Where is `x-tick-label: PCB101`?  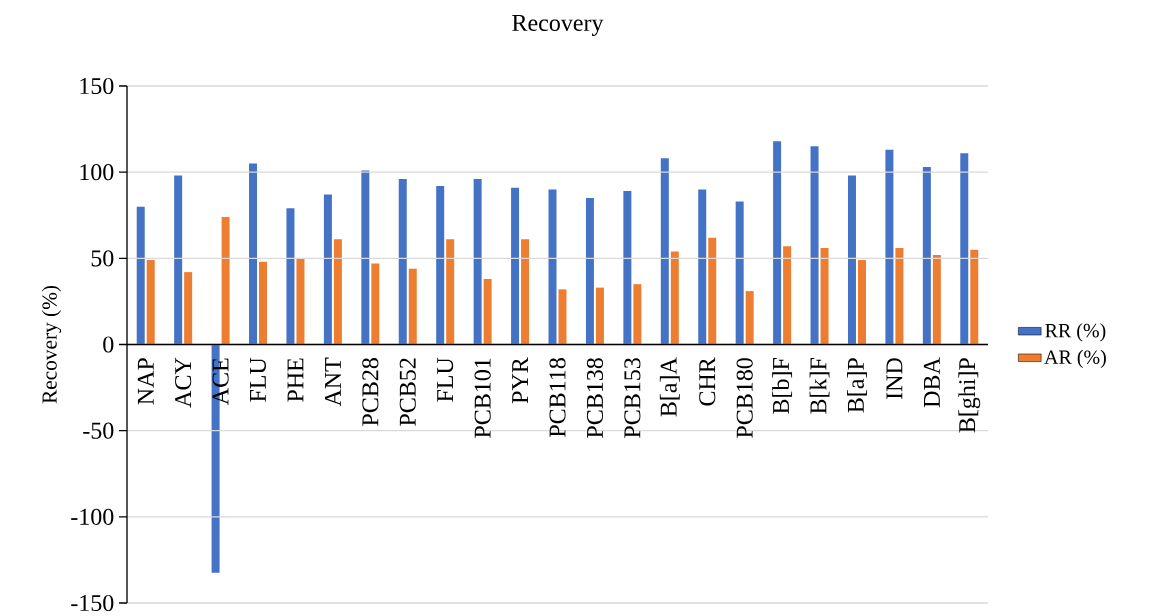 x-tick-label: PCB101 is located at coordinates (482, 398).